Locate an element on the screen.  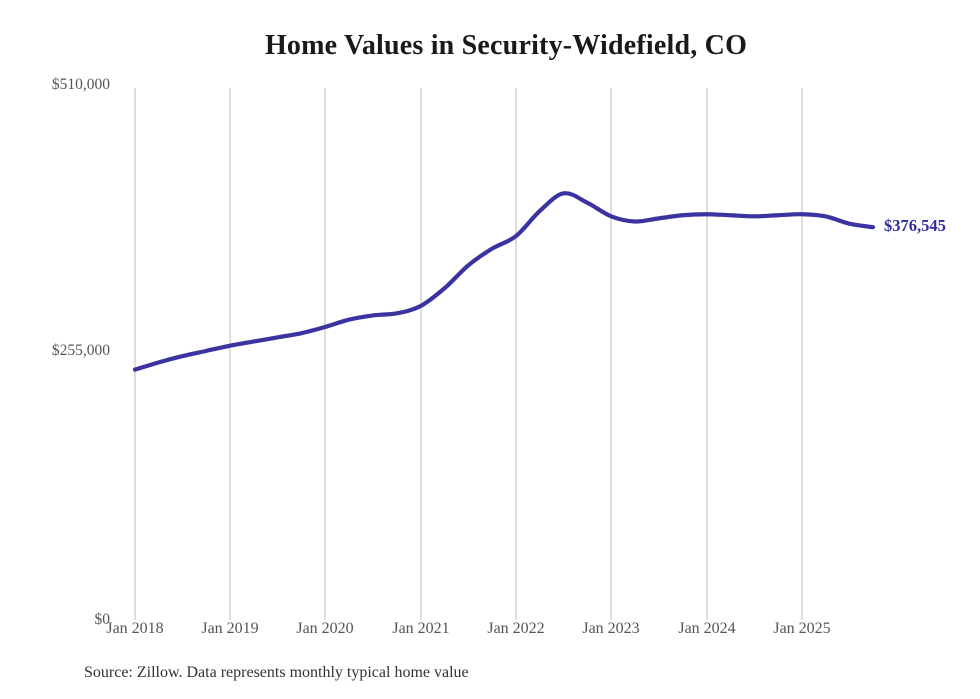
y-tick-label: $510,000 is located at coordinates (80, 84).